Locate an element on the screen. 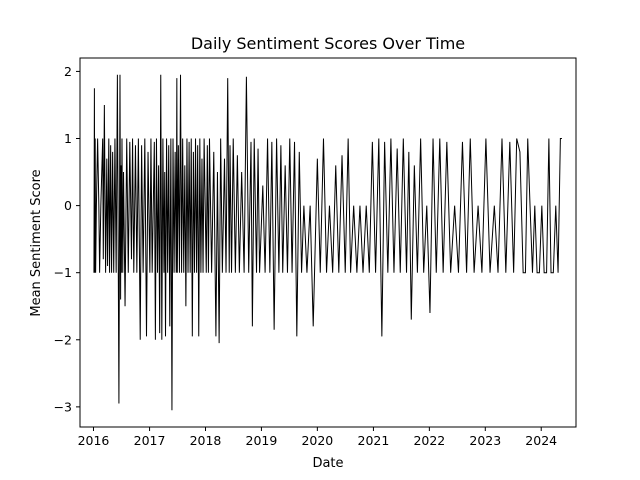  x-tick-label: 2021 is located at coordinates (374, 440).